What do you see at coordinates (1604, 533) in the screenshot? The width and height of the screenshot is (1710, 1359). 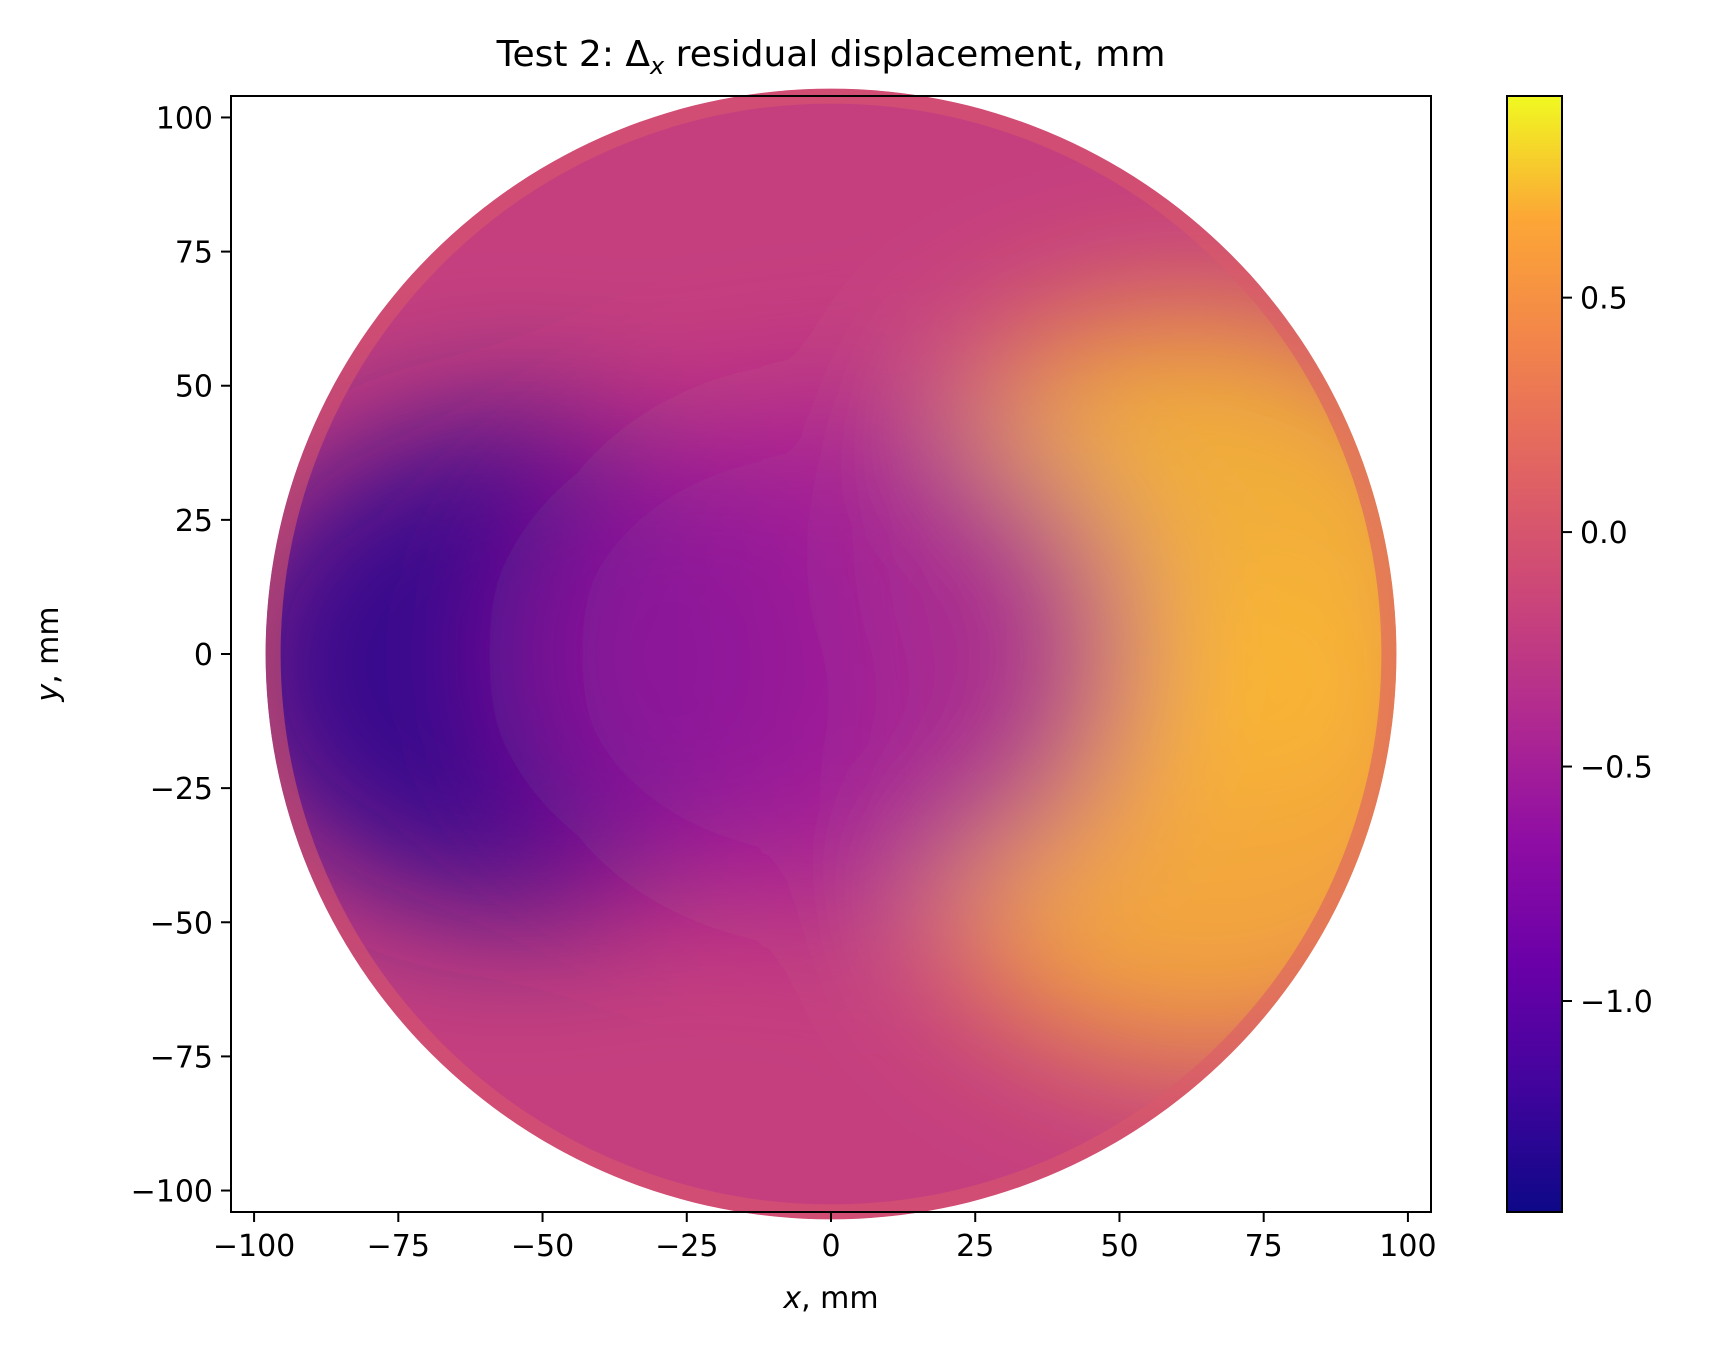 I see `colorbar-tick-label: 0.0` at bounding box center [1604, 533].